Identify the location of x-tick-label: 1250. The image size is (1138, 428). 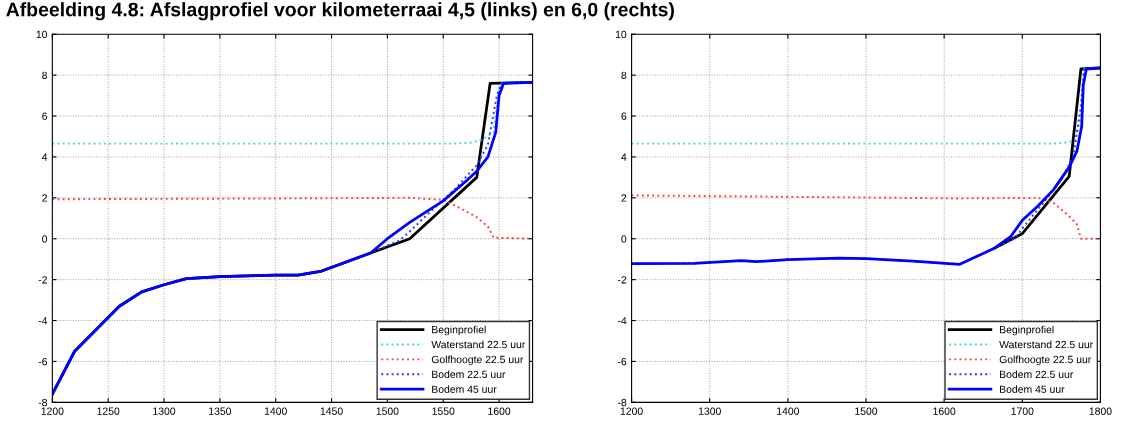
(108, 411).